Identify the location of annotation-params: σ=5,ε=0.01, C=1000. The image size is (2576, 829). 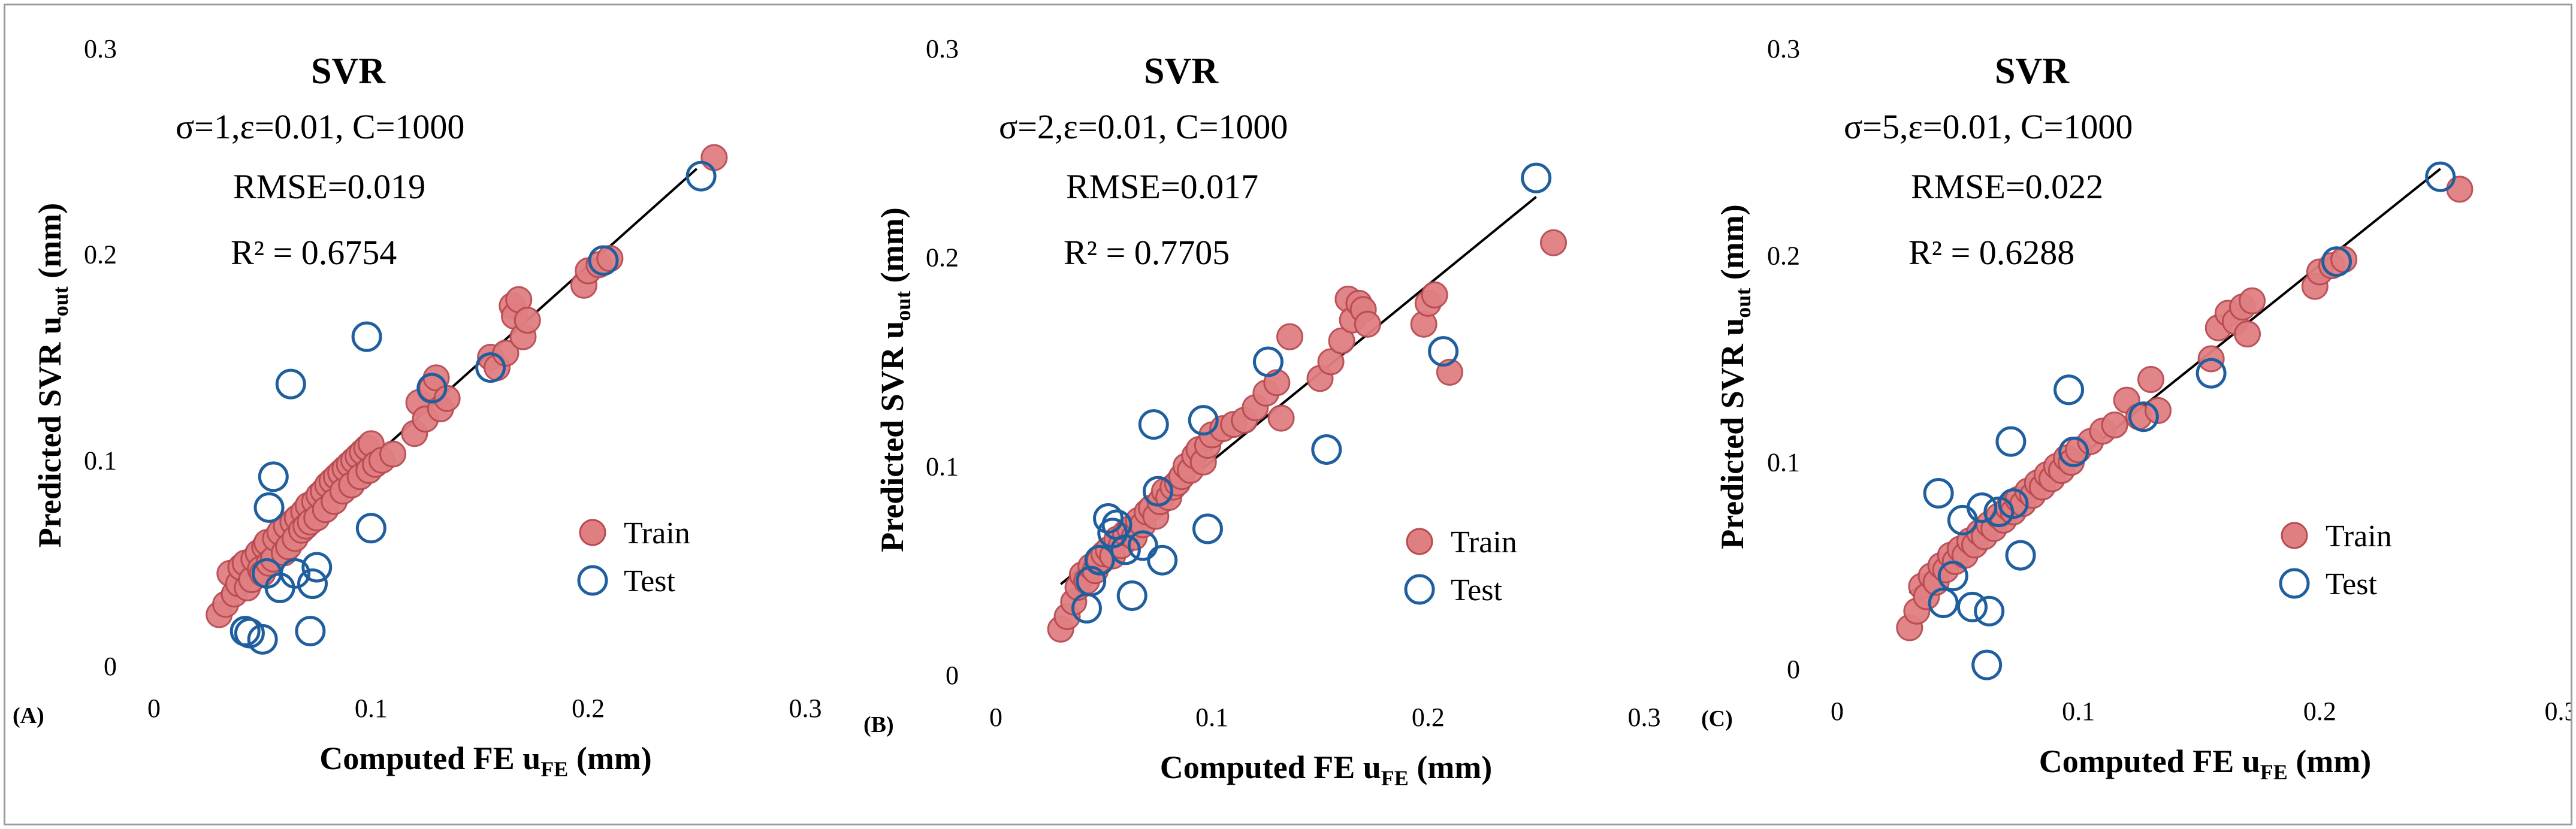
(1989, 126).